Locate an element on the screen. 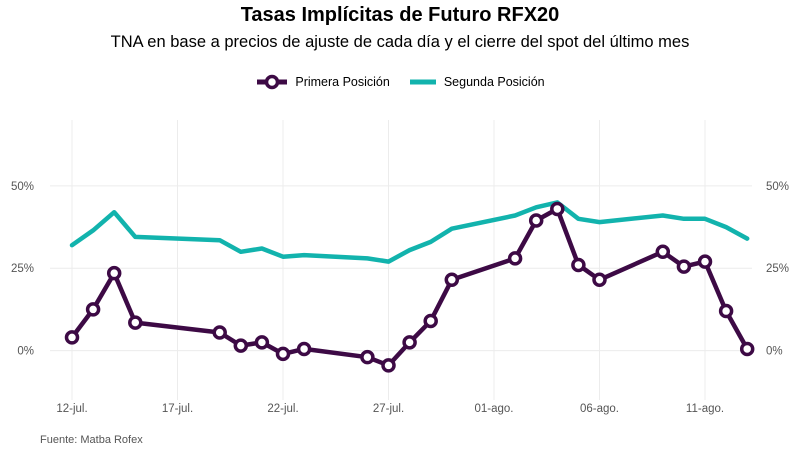  y-tick-label-left: 50% is located at coordinates (22, 187).